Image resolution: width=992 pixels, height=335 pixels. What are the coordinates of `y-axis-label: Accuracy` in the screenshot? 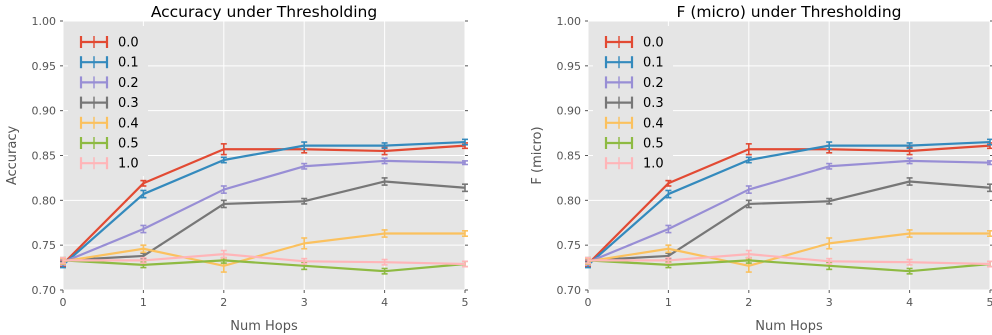 It's located at (12, 156).